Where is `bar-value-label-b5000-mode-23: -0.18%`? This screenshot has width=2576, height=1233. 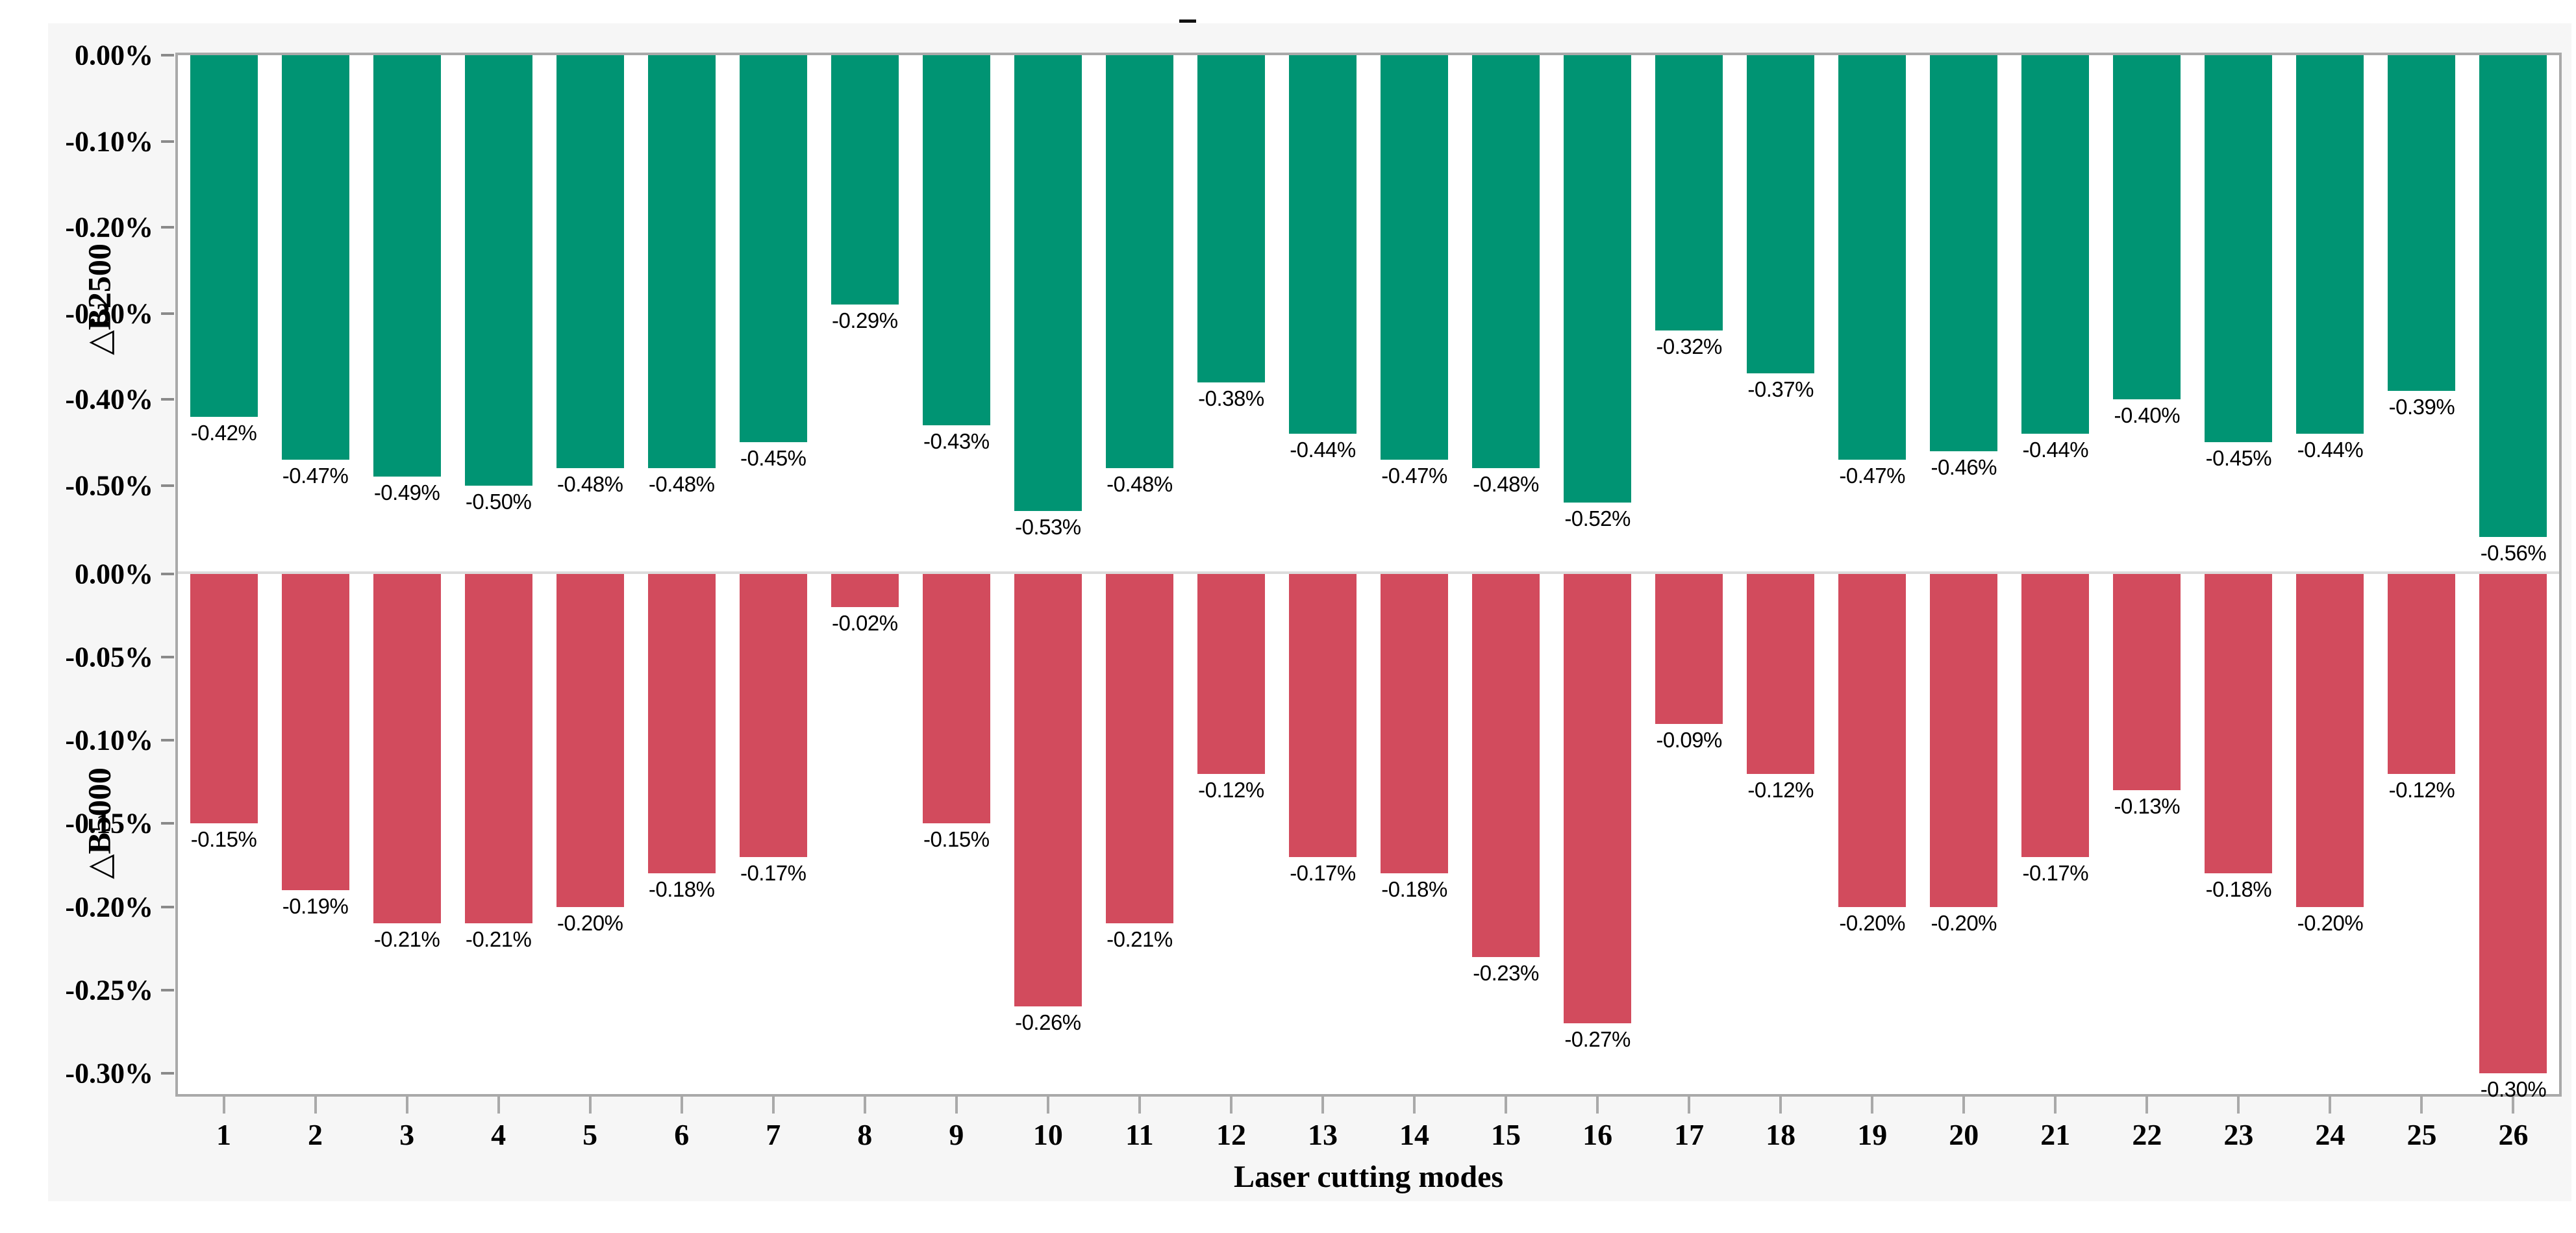
bar-value-label-b5000-mode-23: -0.18% is located at coordinates (2238, 889).